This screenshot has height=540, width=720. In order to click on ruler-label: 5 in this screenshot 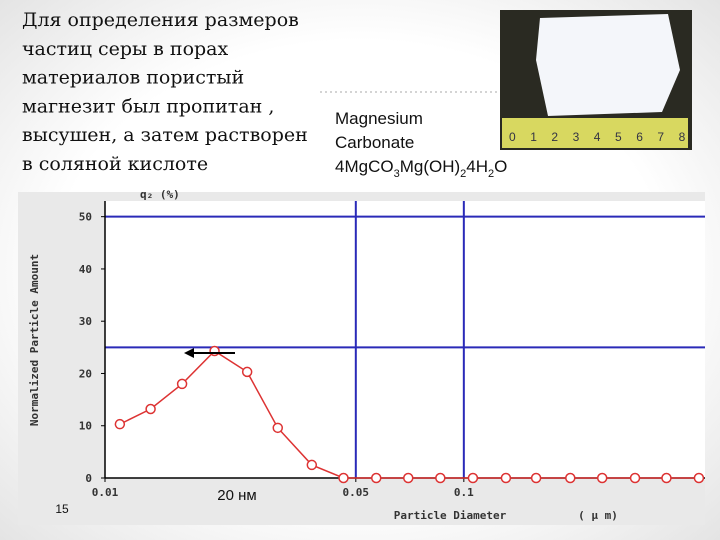, I will do `click(618, 137)`.